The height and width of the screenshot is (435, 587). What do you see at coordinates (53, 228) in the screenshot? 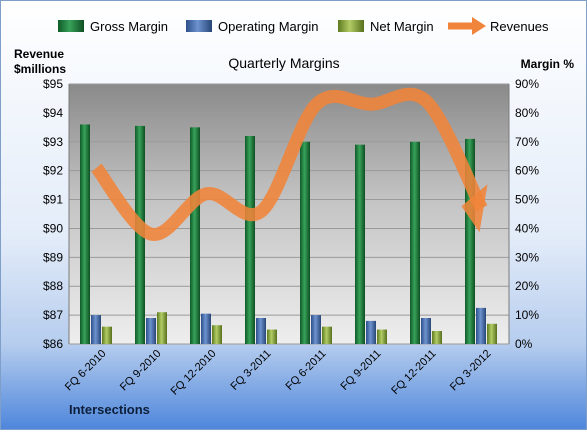
I see `left-axis-tick-label: $90` at bounding box center [53, 228].